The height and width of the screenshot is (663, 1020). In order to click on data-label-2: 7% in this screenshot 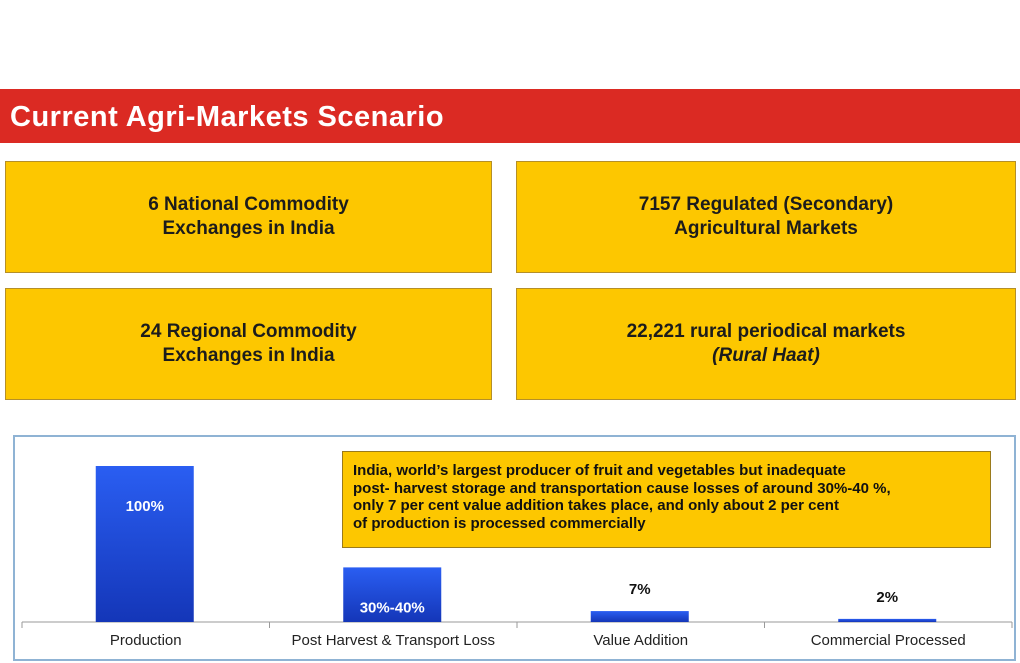, I will do `click(640, 589)`.